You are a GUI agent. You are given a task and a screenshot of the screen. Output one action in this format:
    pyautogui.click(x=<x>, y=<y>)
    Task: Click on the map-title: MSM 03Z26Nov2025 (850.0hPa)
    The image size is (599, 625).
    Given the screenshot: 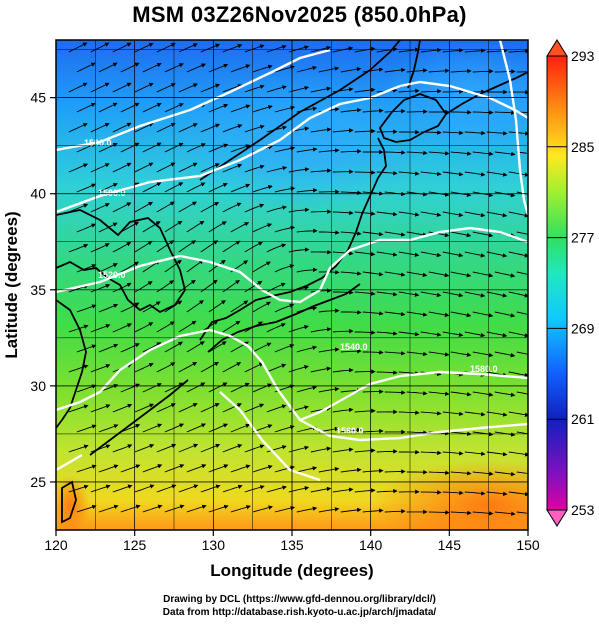 What is the action you would take?
    pyautogui.click(x=299, y=14)
    